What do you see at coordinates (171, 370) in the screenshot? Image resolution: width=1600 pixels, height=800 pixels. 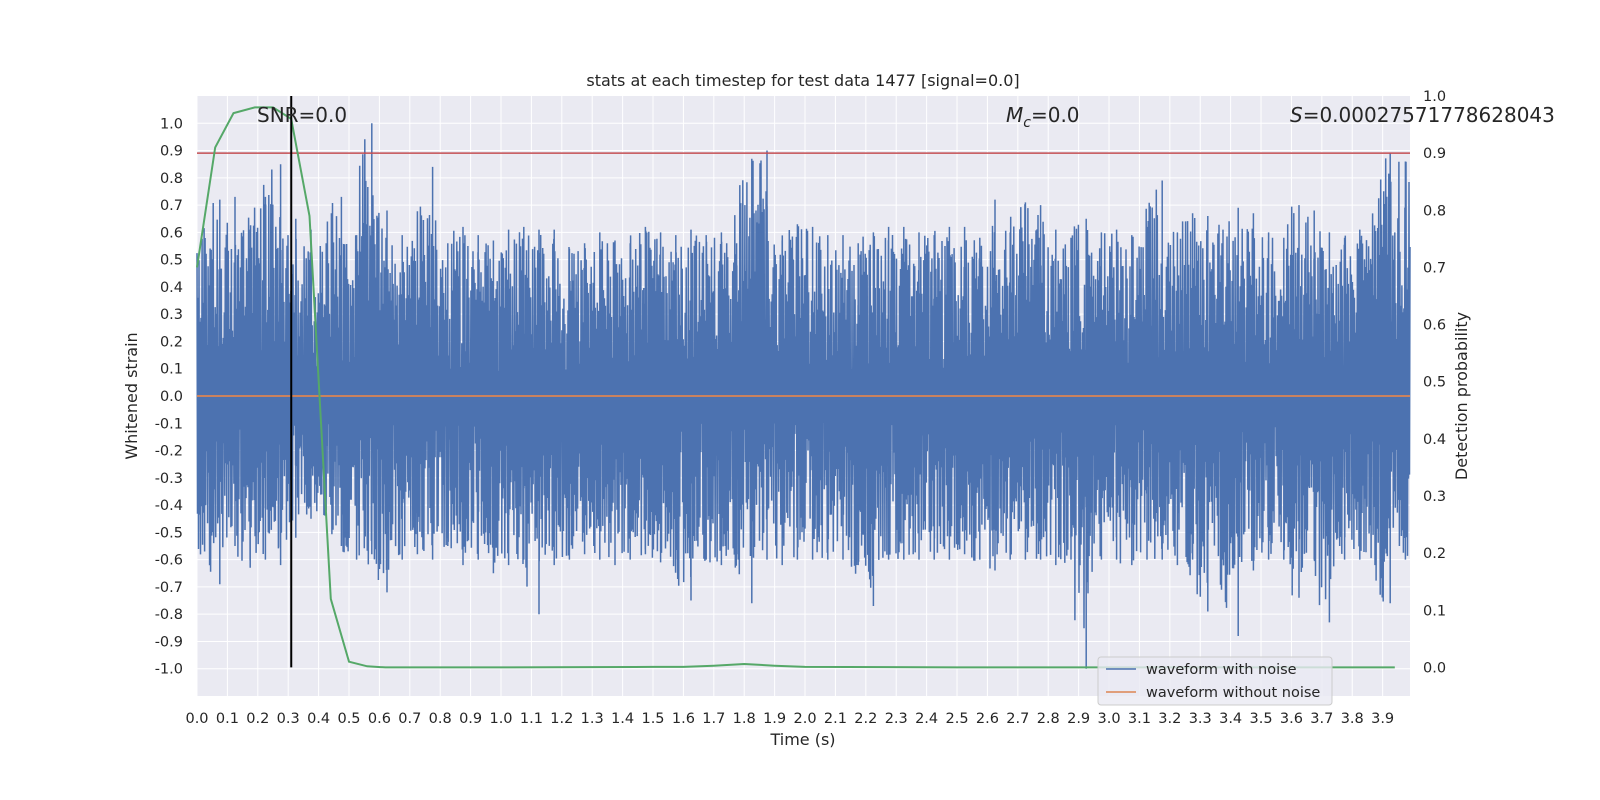 I see `y-tick-label: 0.1` at bounding box center [171, 370].